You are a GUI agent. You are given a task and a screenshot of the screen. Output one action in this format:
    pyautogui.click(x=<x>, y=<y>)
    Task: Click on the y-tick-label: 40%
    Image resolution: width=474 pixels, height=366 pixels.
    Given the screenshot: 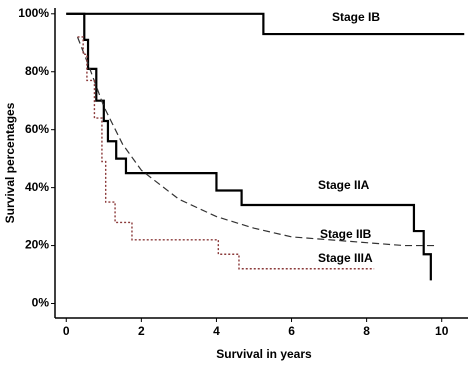 What is the action you would take?
    pyautogui.click(x=37, y=187)
    